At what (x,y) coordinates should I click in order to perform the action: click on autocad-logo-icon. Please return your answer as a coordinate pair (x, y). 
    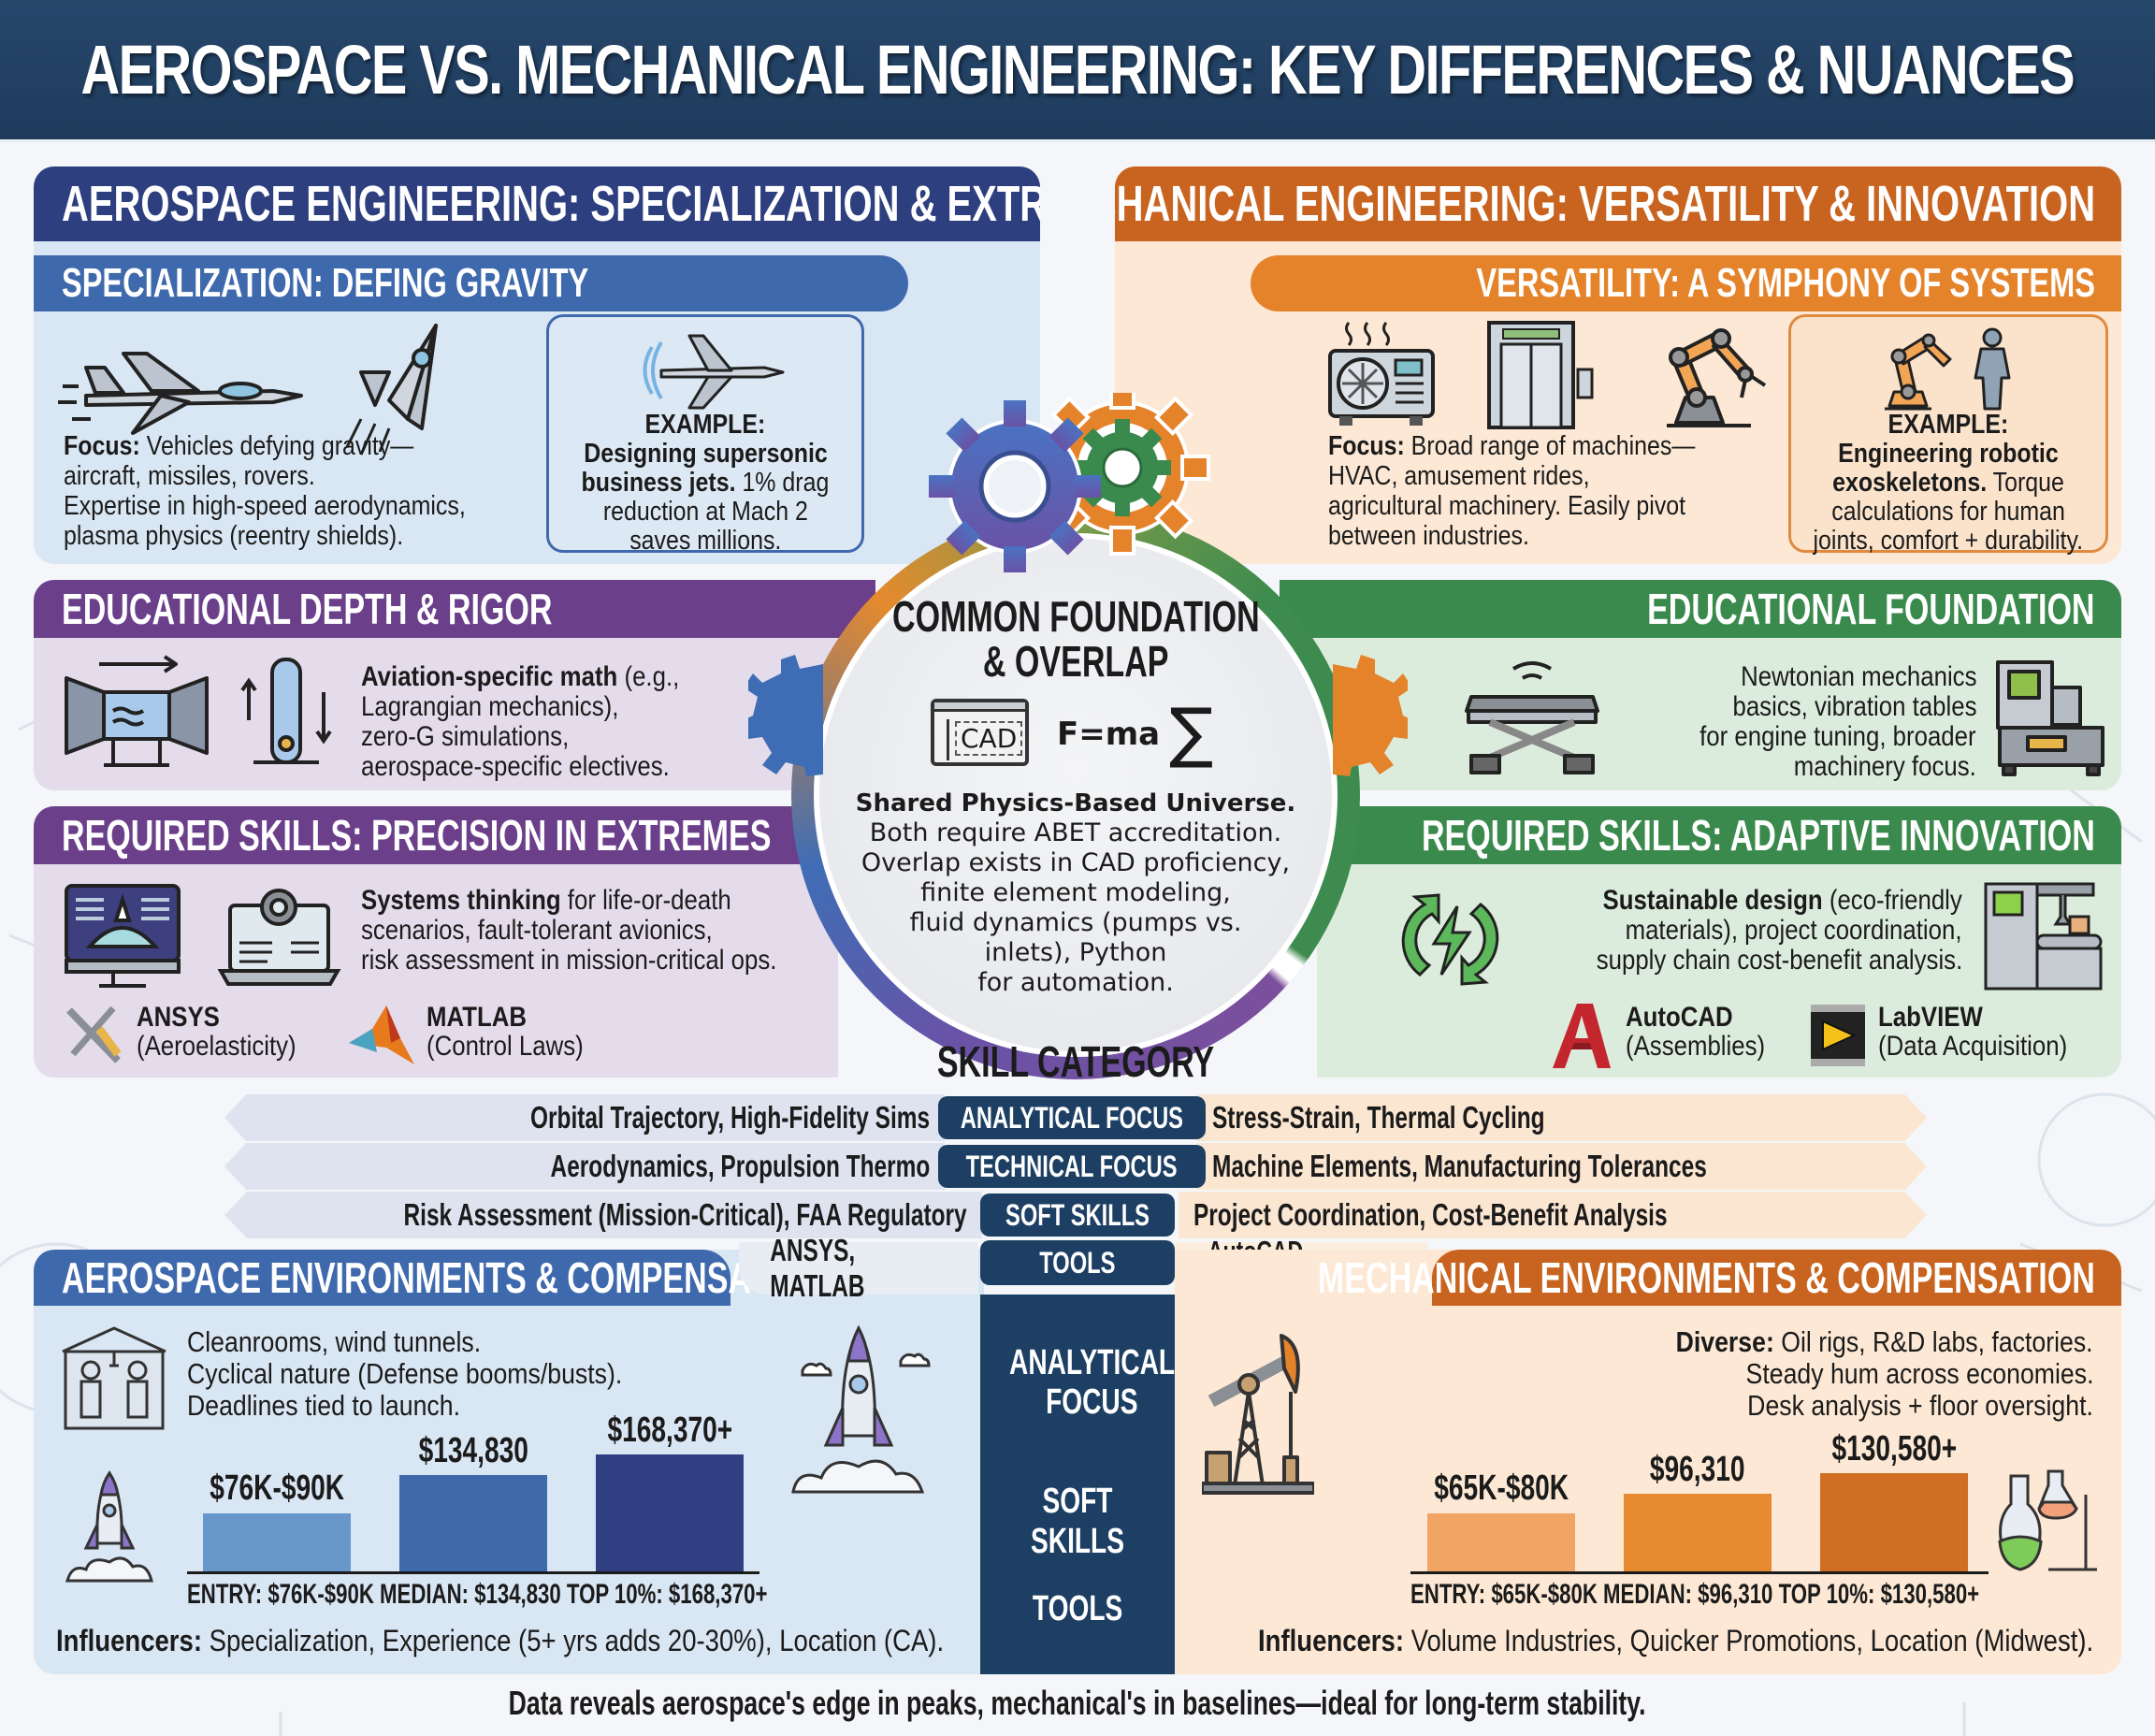
    Looking at the image, I should click on (1582, 1036).